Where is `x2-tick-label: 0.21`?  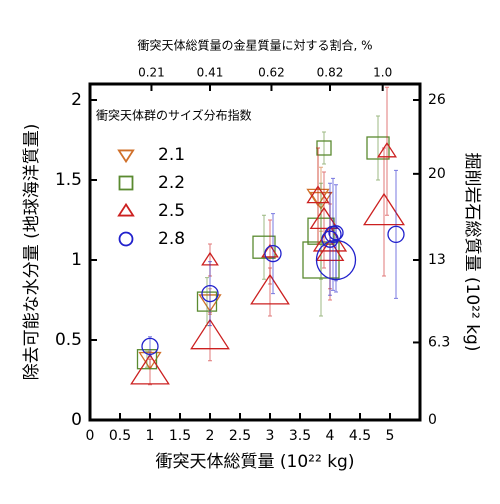 x2-tick-label: 0.21 is located at coordinates (151, 73).